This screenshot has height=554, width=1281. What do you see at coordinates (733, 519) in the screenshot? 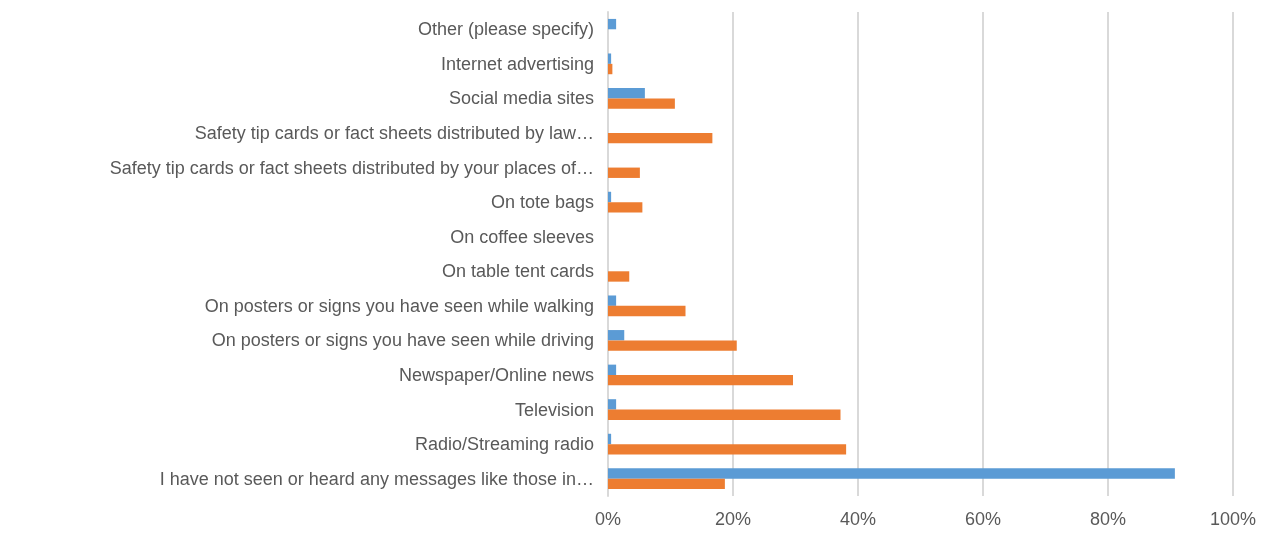
I see `x-tick-label: 20%` at bounding box center [733, 519].